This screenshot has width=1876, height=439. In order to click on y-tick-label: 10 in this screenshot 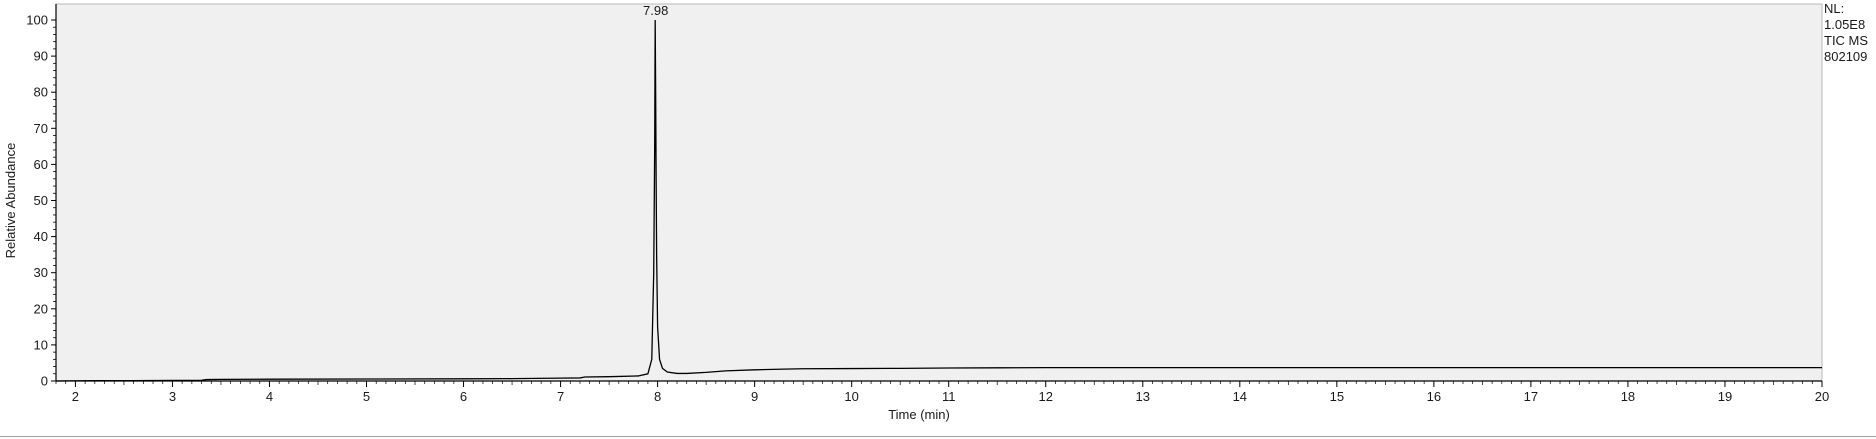, I will do `click(41, 344)`.